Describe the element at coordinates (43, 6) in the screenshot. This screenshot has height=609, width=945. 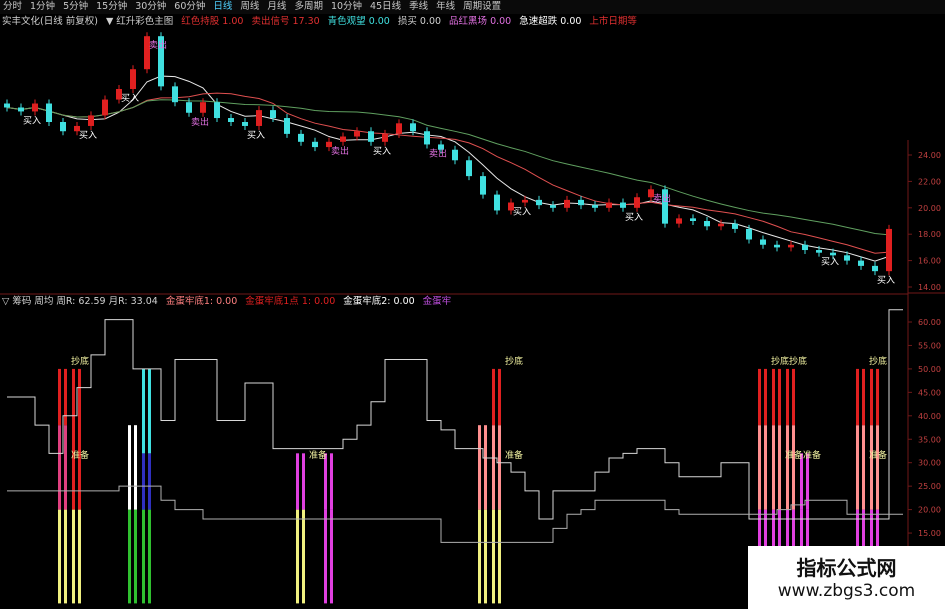
I see `period-tab: 1分钟` at that location.